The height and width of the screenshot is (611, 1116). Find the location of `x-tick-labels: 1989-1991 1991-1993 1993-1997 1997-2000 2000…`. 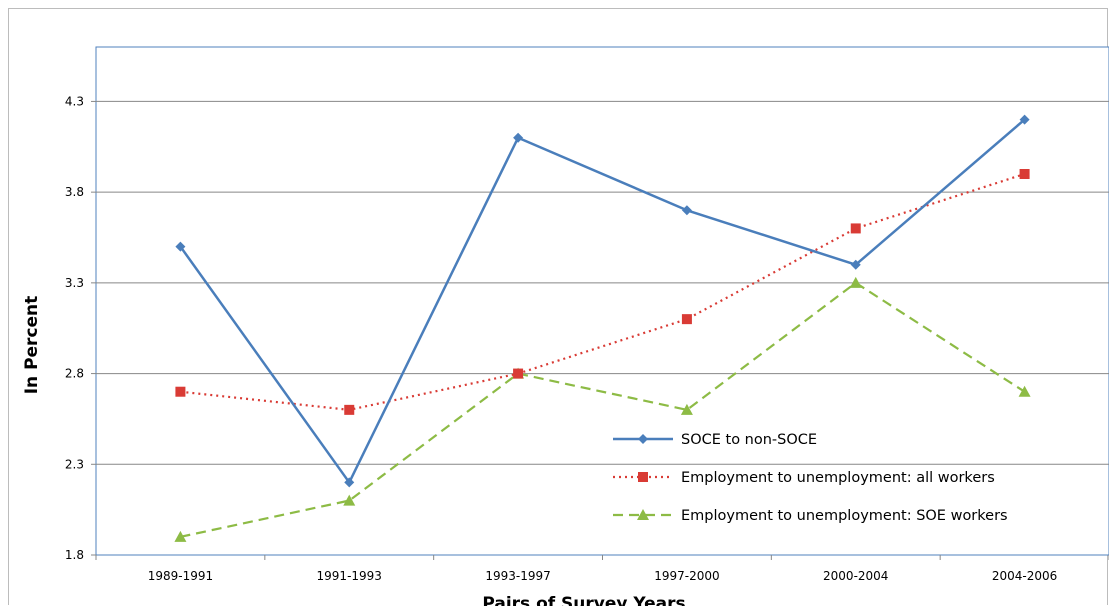

x-tick-labels: 1989-1991 1991-1993 1993-1997 1997-2000 2000… is located at coordinates (603, 576).